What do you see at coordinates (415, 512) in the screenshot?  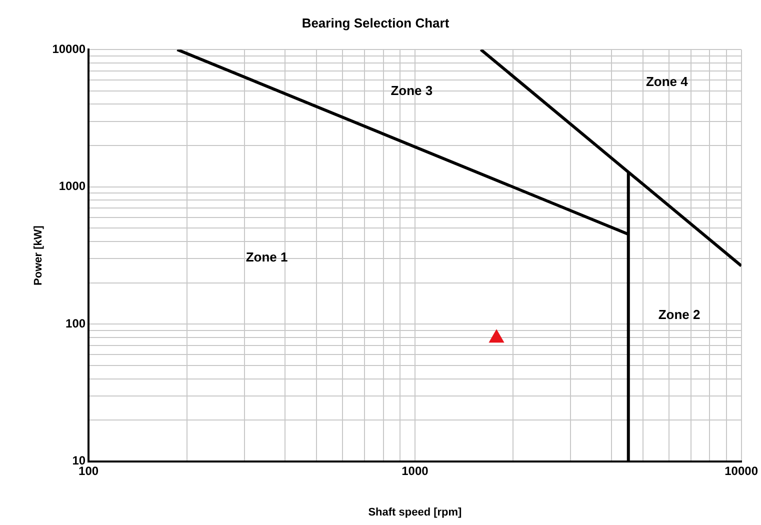 I see `x-axis-title: Shaft speed [rpm]` at bounding box center [415, 512].